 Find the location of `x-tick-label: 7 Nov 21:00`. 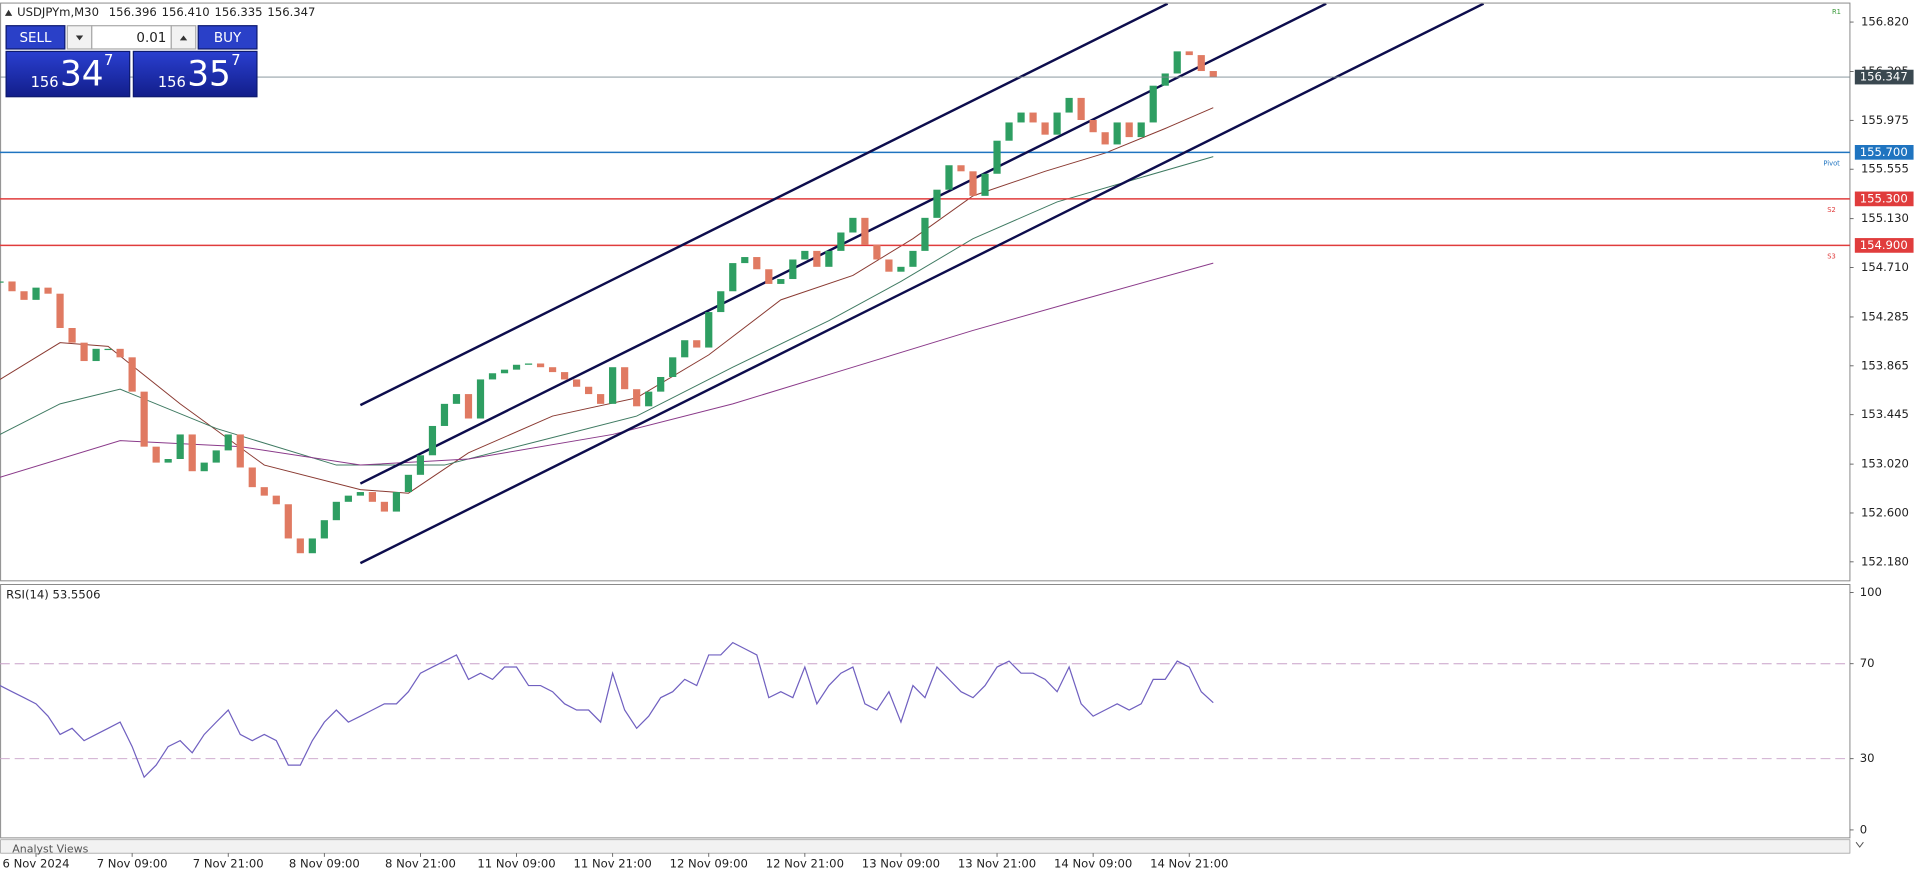

x-tick-label: 7 Nov 21:00 is located at coordinates (228, 864).